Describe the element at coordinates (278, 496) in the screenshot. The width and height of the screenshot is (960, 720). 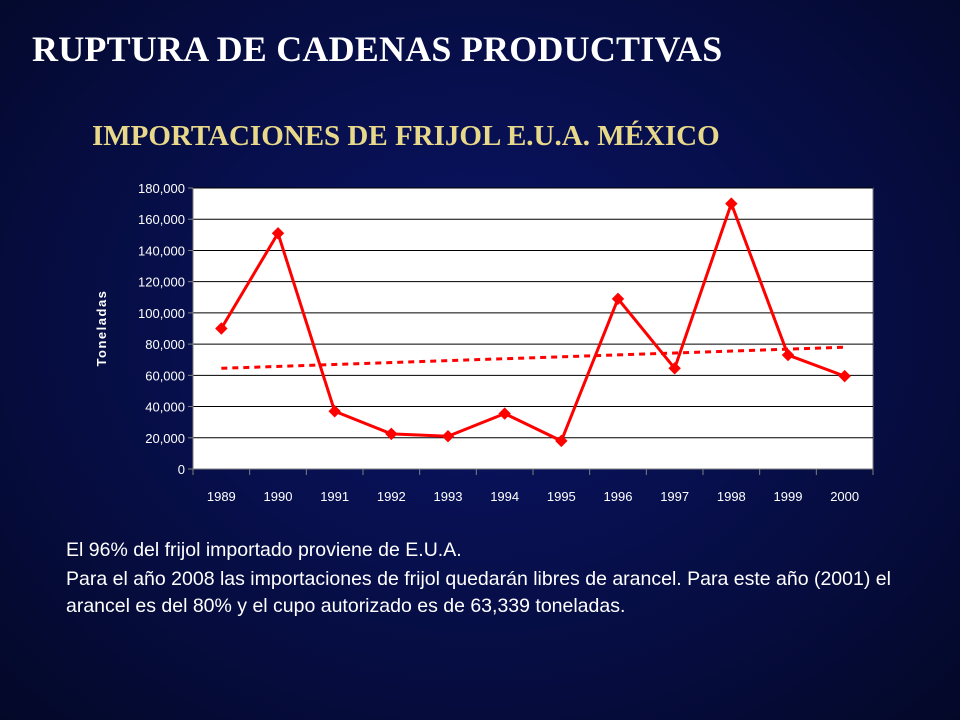
I see `x-tick-label: 1990` at that location.